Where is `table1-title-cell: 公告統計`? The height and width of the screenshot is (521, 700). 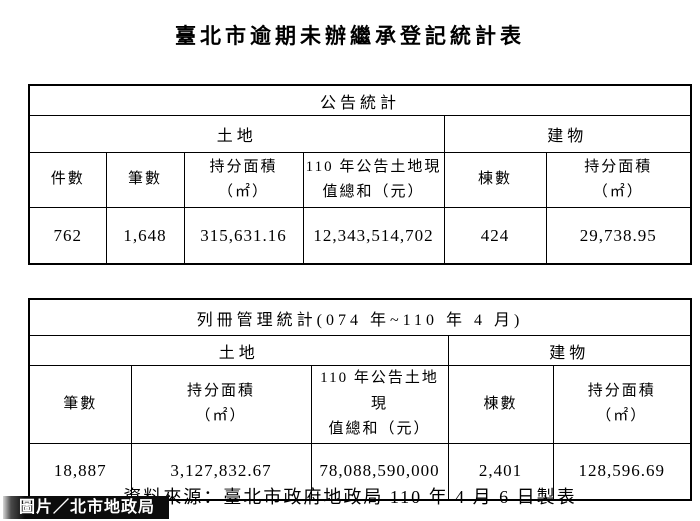
table1-title-cell: 公告統計 is located at coordinates (360, 100).